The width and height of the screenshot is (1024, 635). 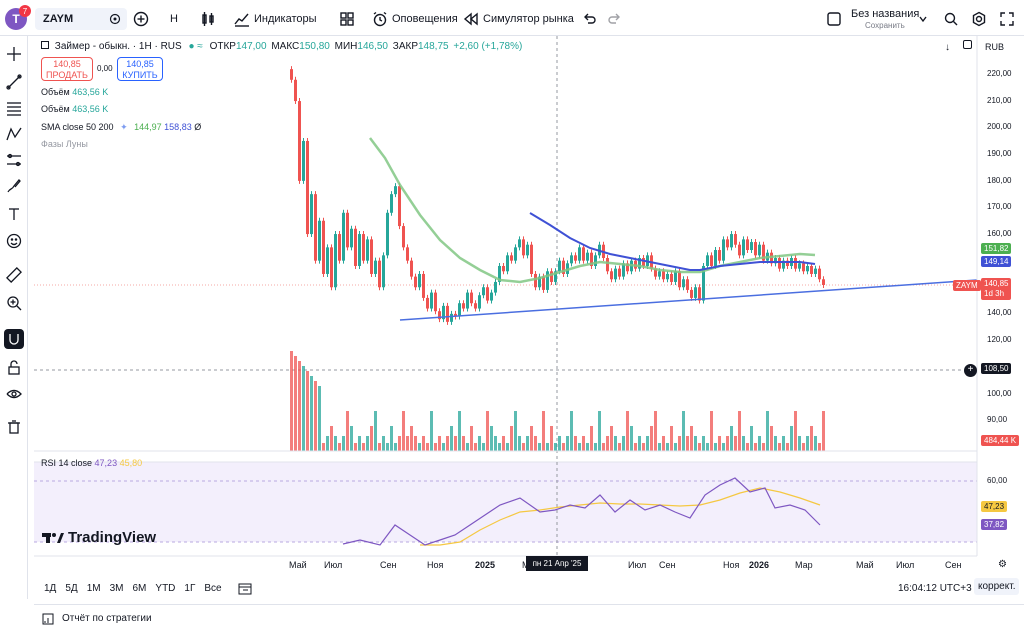 I want to click on chart-type-button, so click(x=208, y=19).